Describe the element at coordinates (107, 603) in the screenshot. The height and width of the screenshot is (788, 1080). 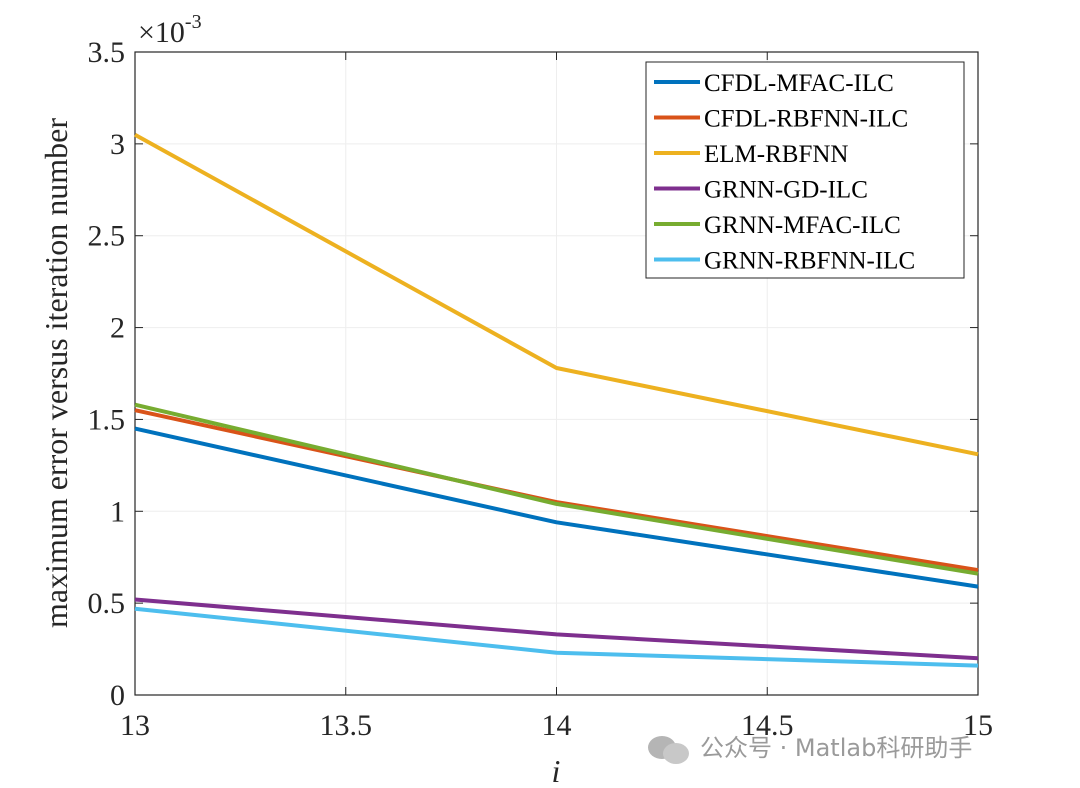
I see `y-tick-label: 0.5` at that location.